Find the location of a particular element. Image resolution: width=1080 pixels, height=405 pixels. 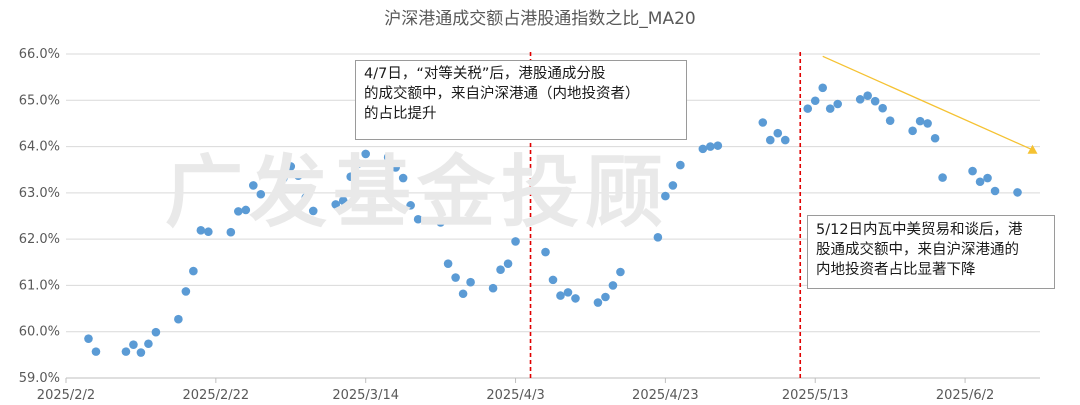

trend-arrow is located at coordinates (930, 104).